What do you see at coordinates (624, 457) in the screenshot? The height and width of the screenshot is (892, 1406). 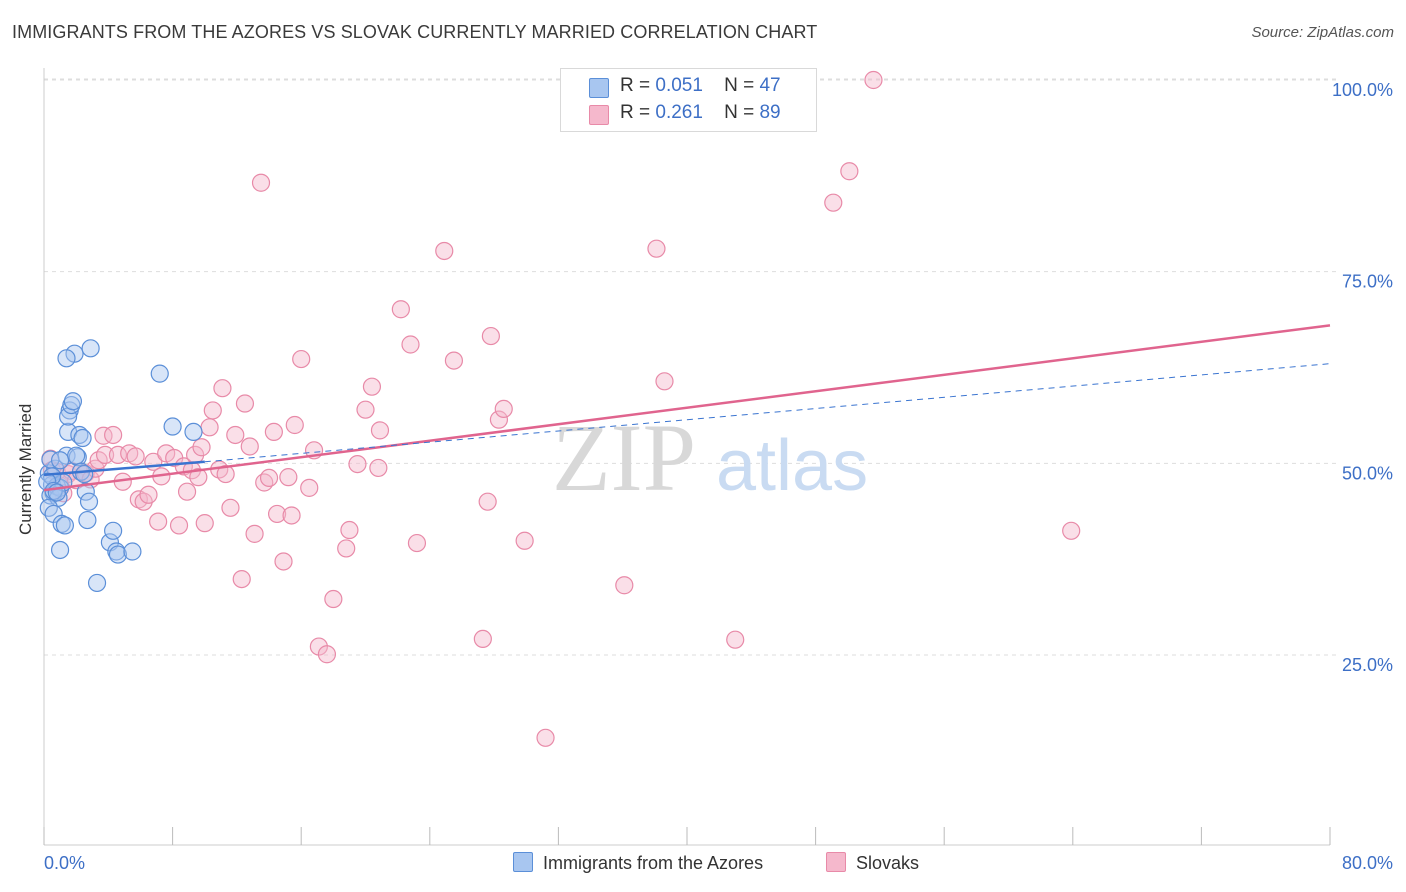 I see `watermark-zip: ZIP` at bounding box center [624, 457].